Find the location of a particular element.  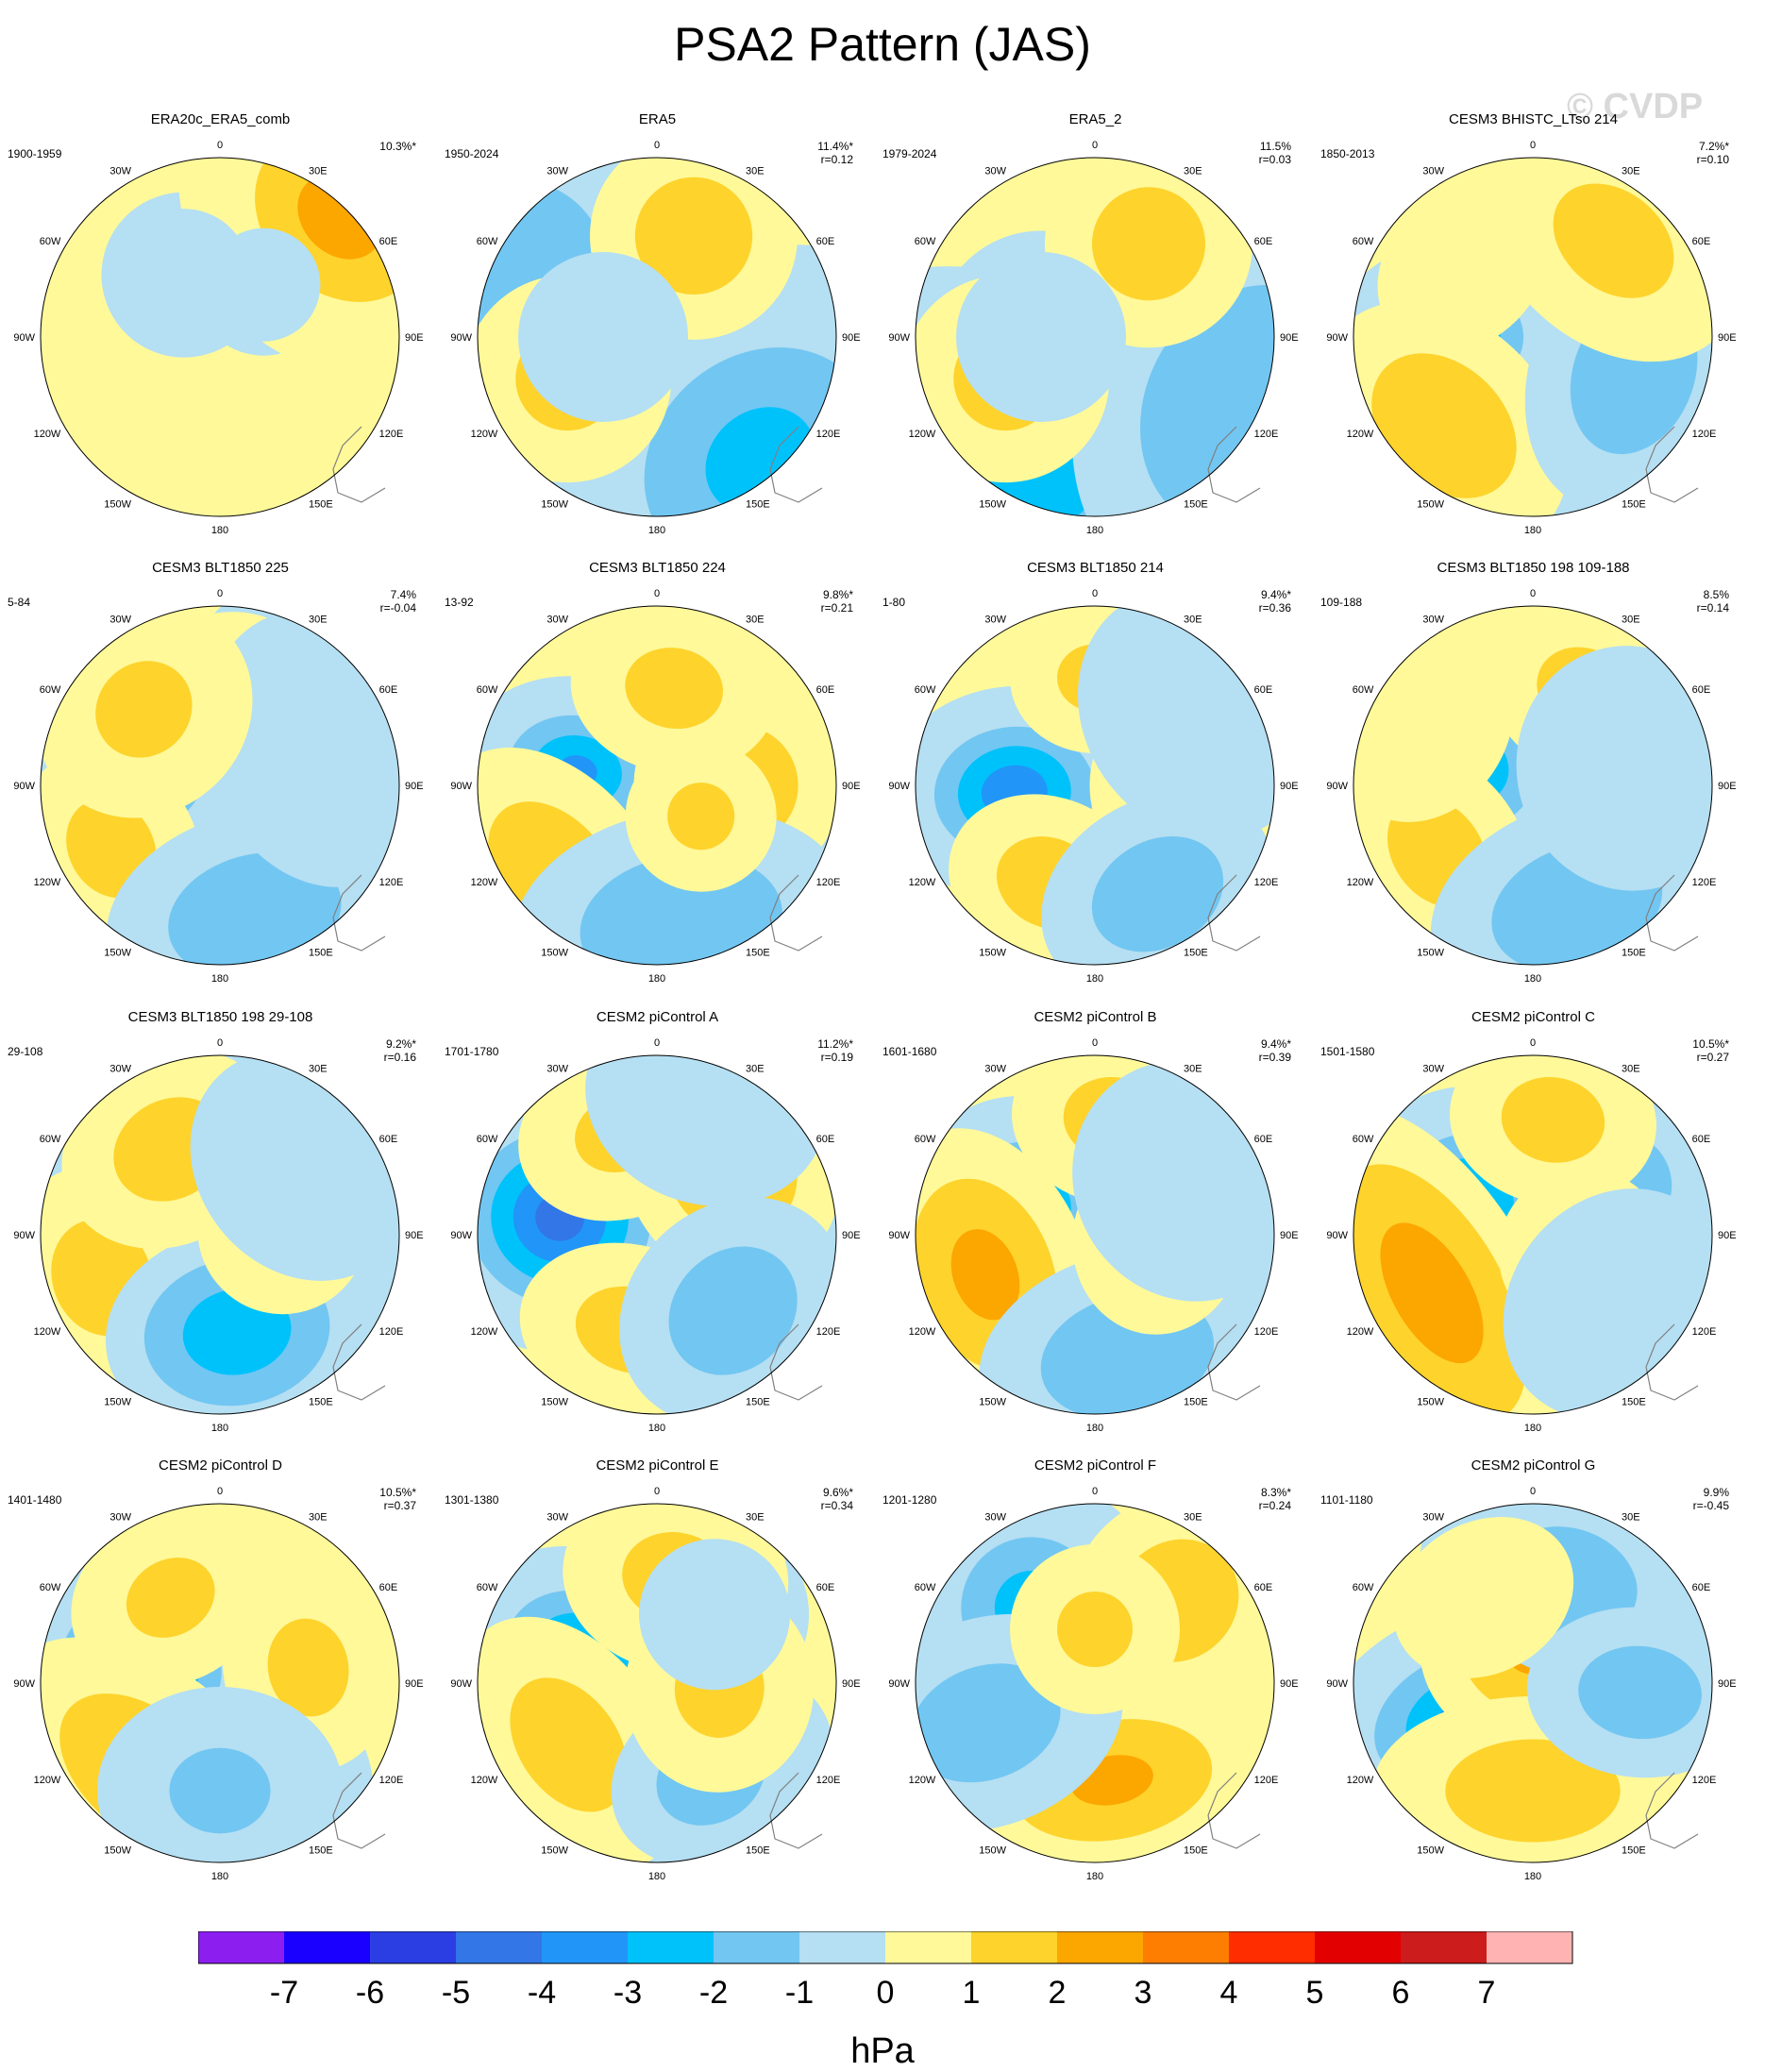

colorbar-tick-label: -4 is located at coordinates (542, 1993).